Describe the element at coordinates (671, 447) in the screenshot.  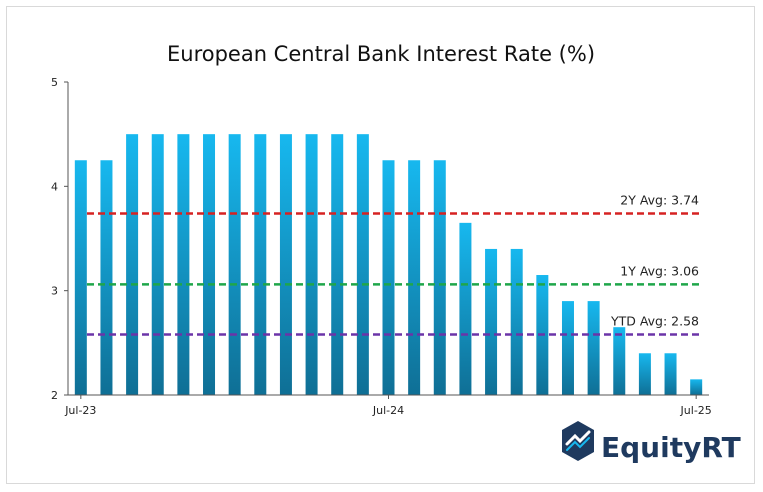
I see `logo-text: EquityRT` at that location.